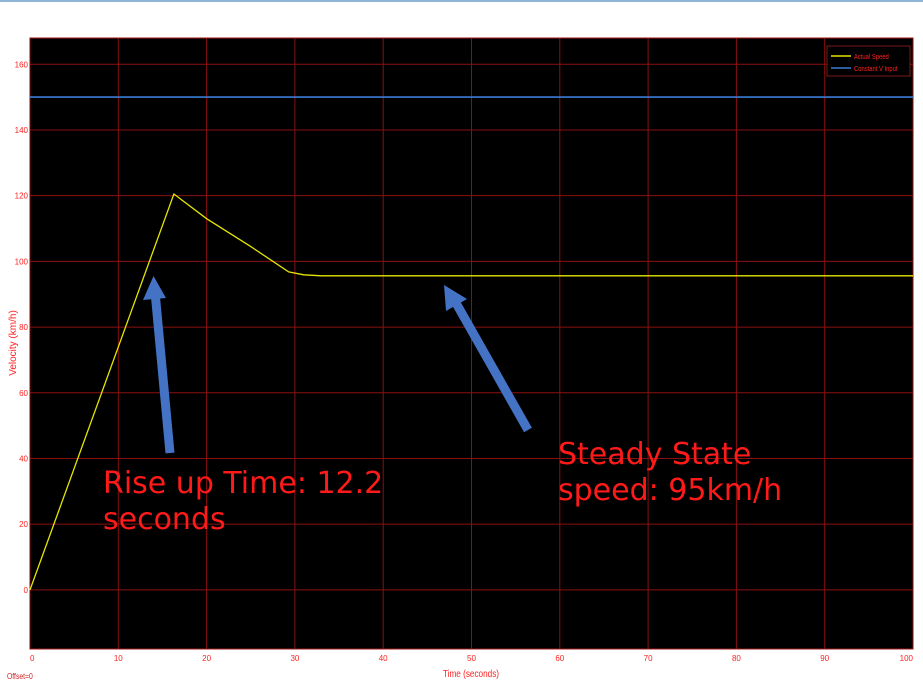  What do you see at coordinates (243, 483) in the screenshot?
I see `rise-time-line-1: Rise up Time: 12.2` at bounding box center [243, 483].